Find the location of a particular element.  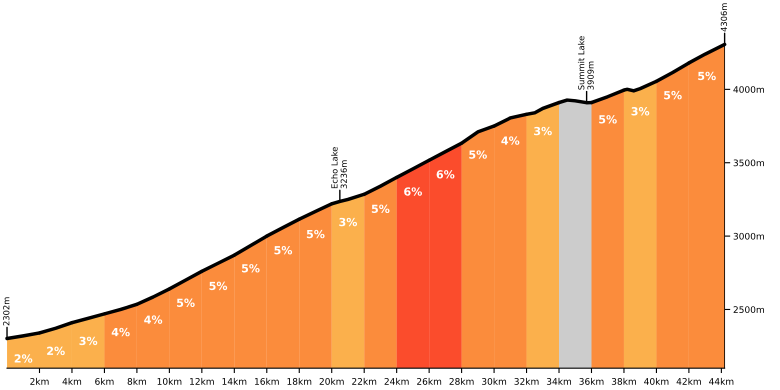

x-tick-label: 22km is located at coordinates (364, 381).